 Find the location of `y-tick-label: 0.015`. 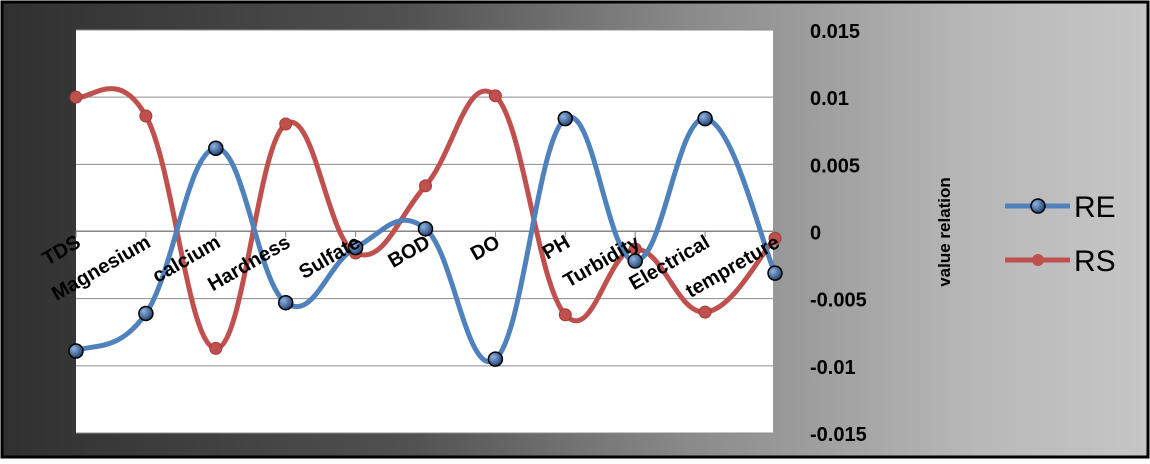

y-tick-label: 0.015 is located at coordinates (835, 32).